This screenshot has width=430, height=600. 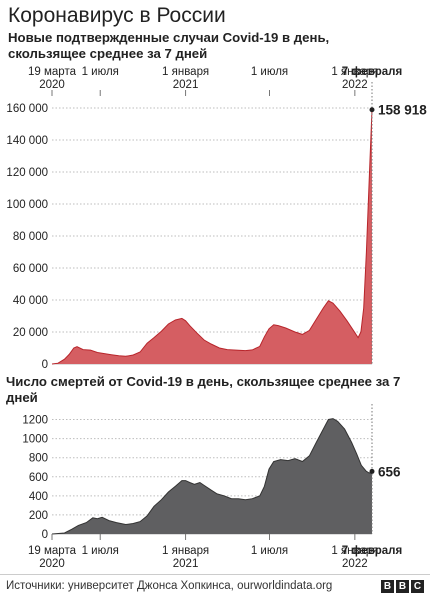 I want to click on footer-divider, so click(x=215, y=574).